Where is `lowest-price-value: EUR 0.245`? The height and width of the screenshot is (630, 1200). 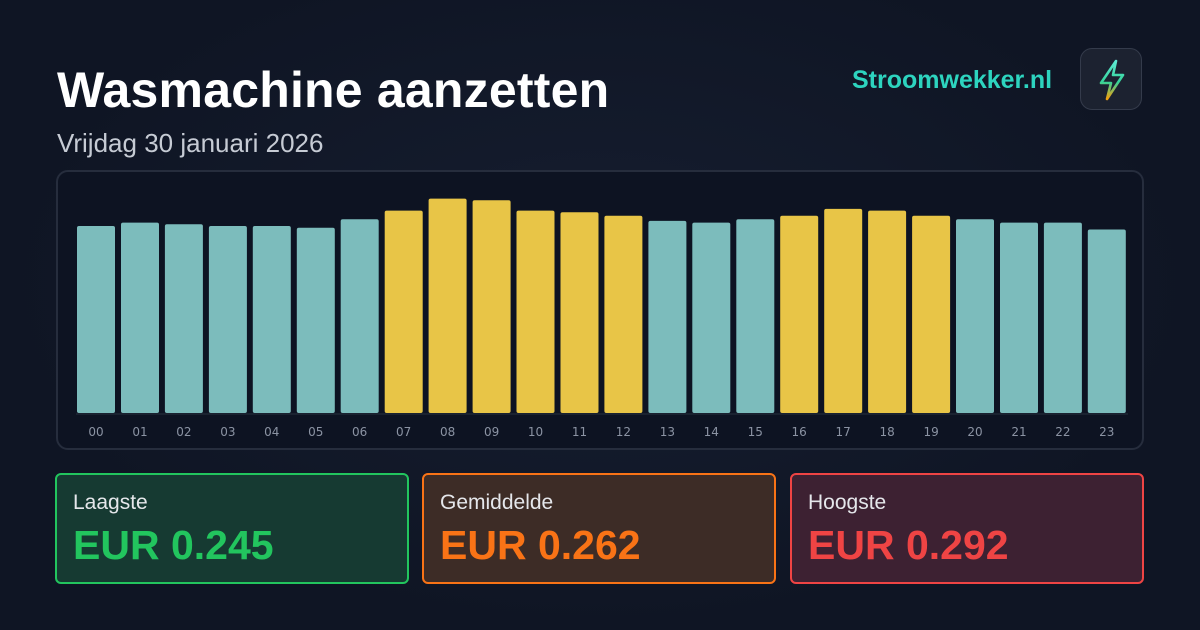
lowest-price-value: EUR 0.245 is located at coordinates (173, 545).